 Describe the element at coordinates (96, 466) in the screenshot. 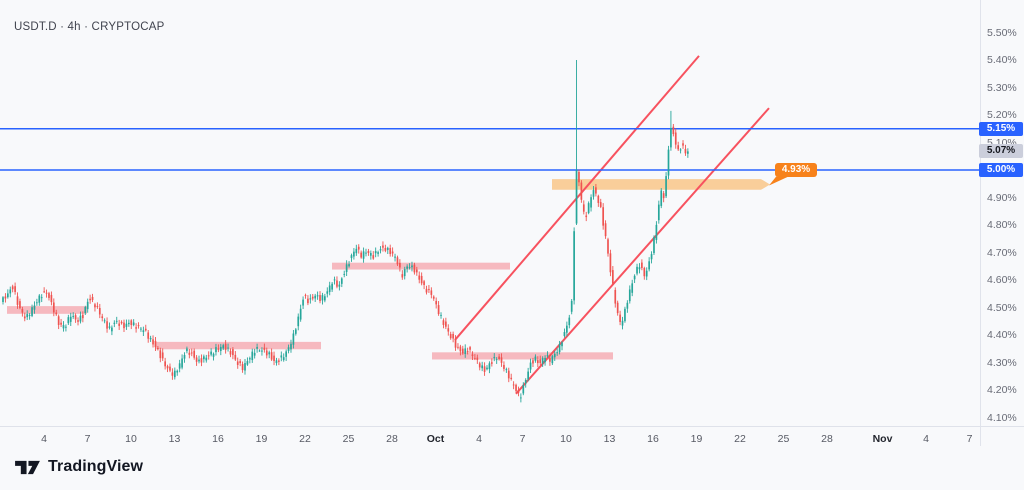

I see `tradingview-logo-text: TradingView` at that location.